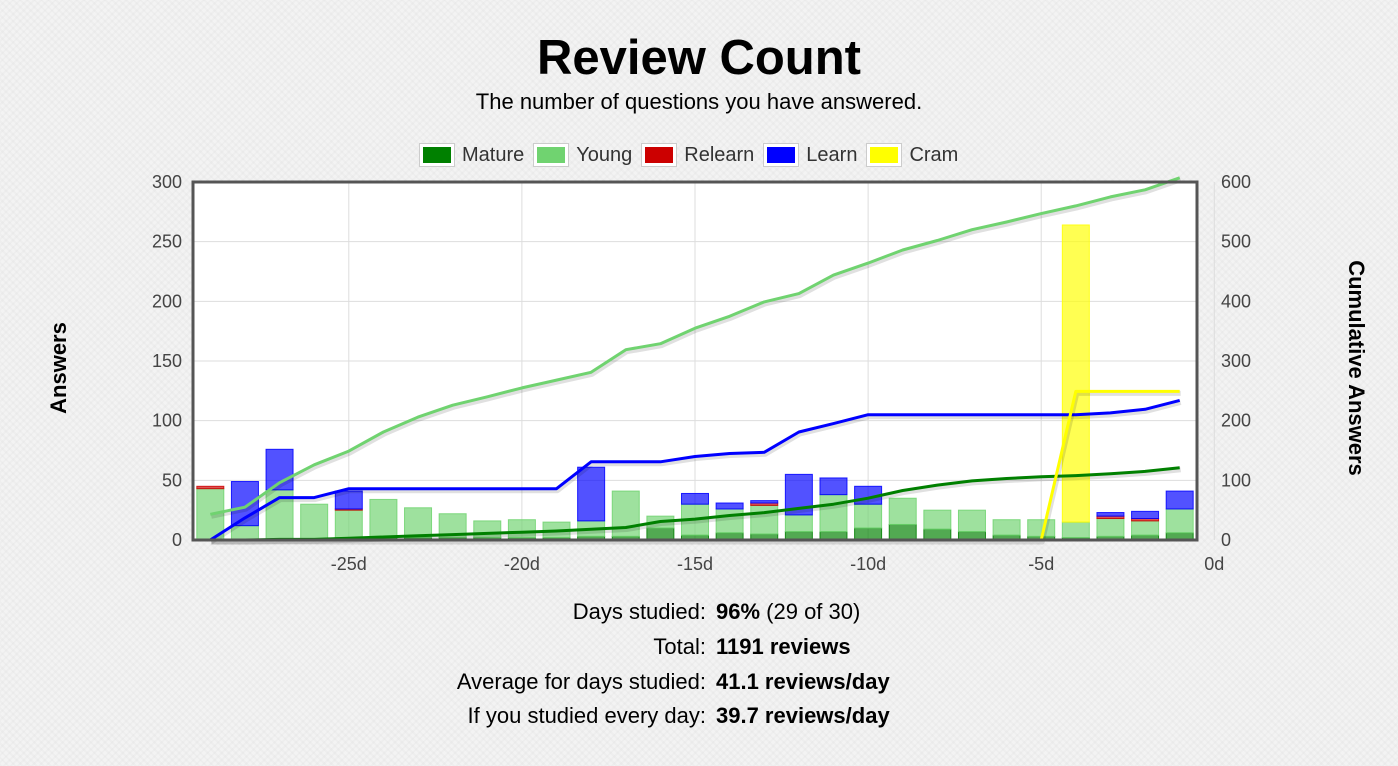 The width and height of the screenshot is (1398, 766). Describe the element at coordinates (1226, 540) in the screenshot. I see `y-tick-label-right: 0` at that location.